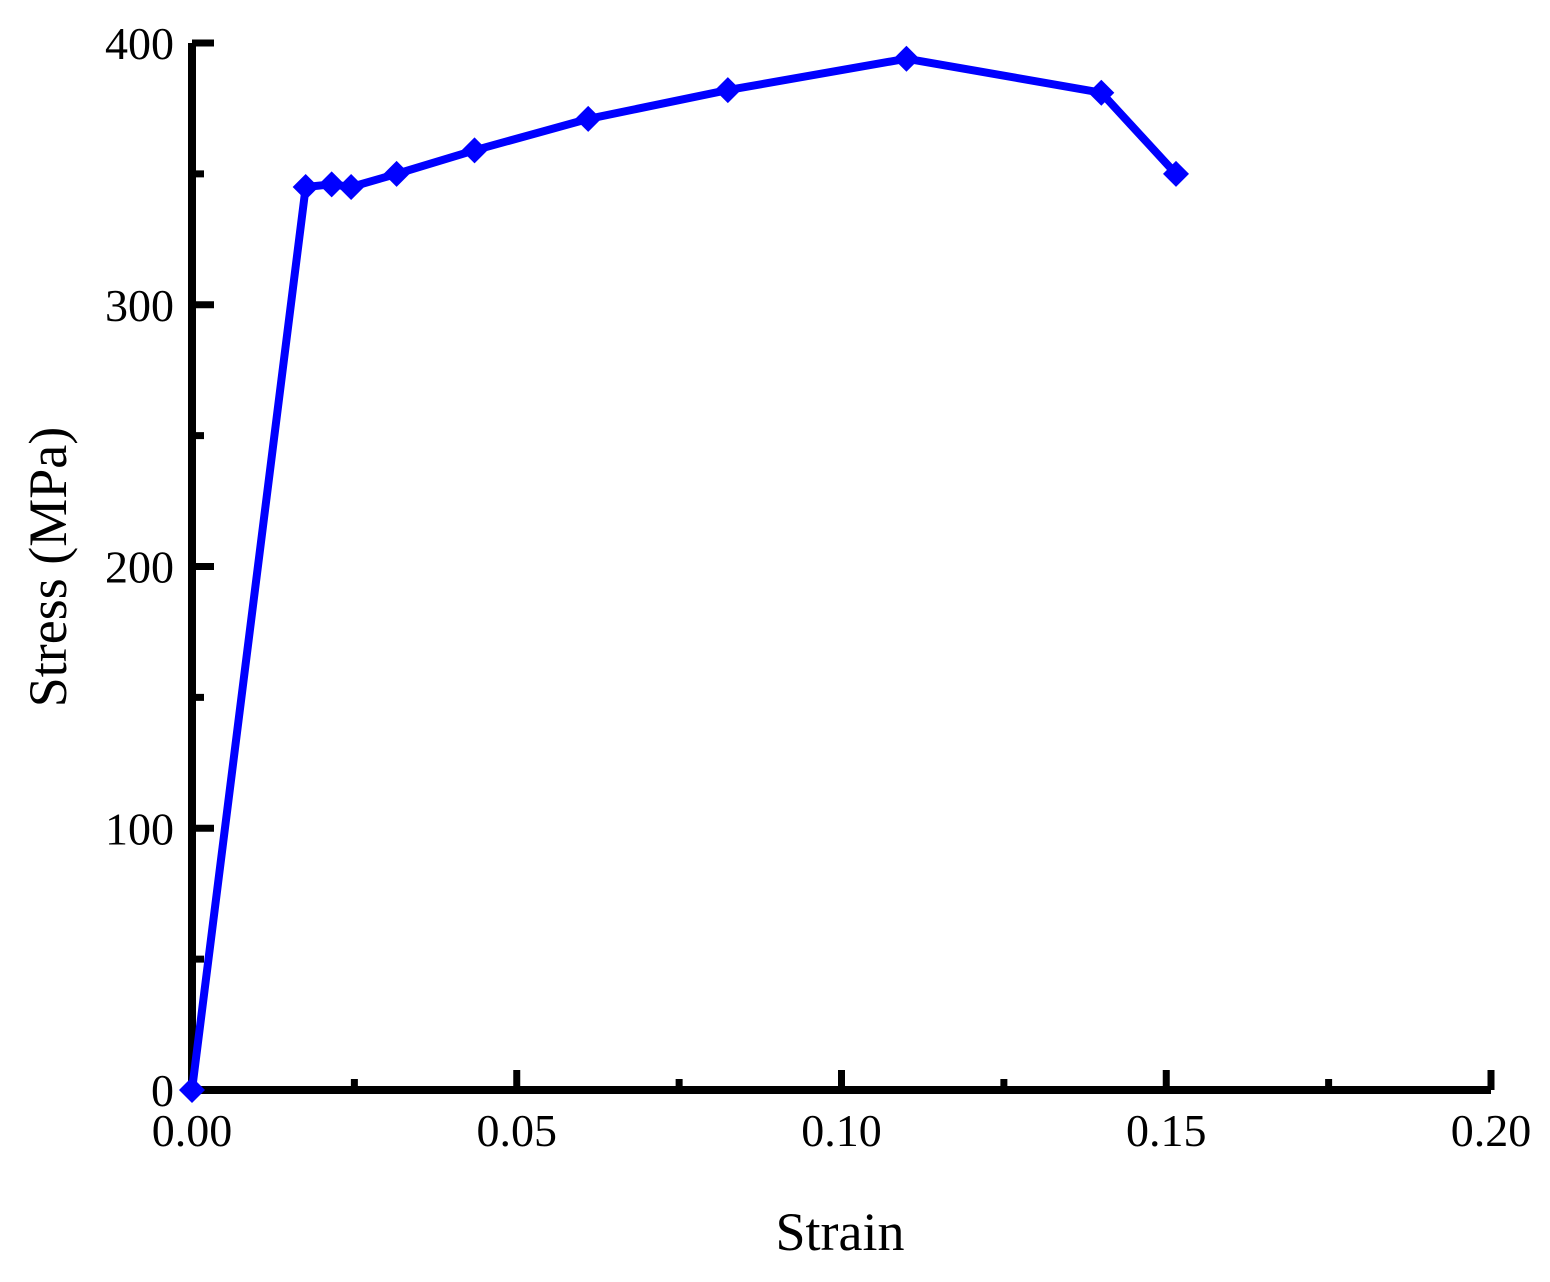 The image size is (1550, 1282). Describe the element at coordinates (1166, 1130) in the screenshot. I see `x-tick-label: 0.15` at that location.